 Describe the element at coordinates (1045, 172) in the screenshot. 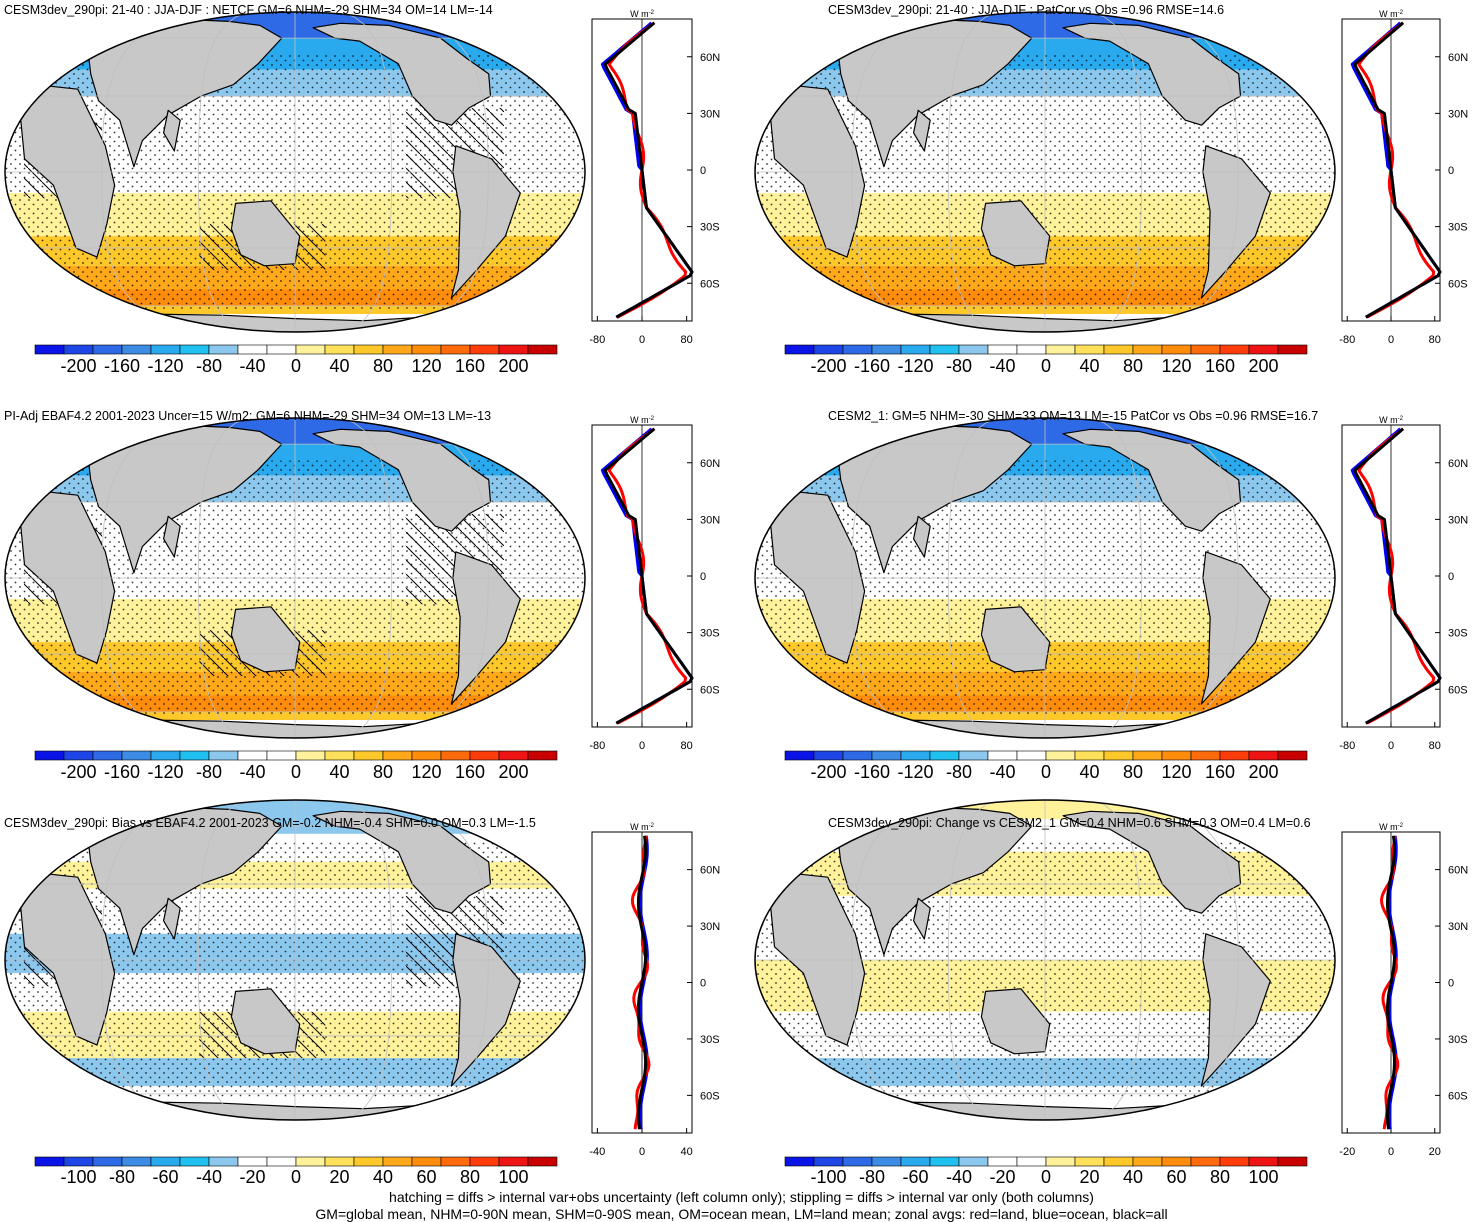

I see `map-outline` at that location.